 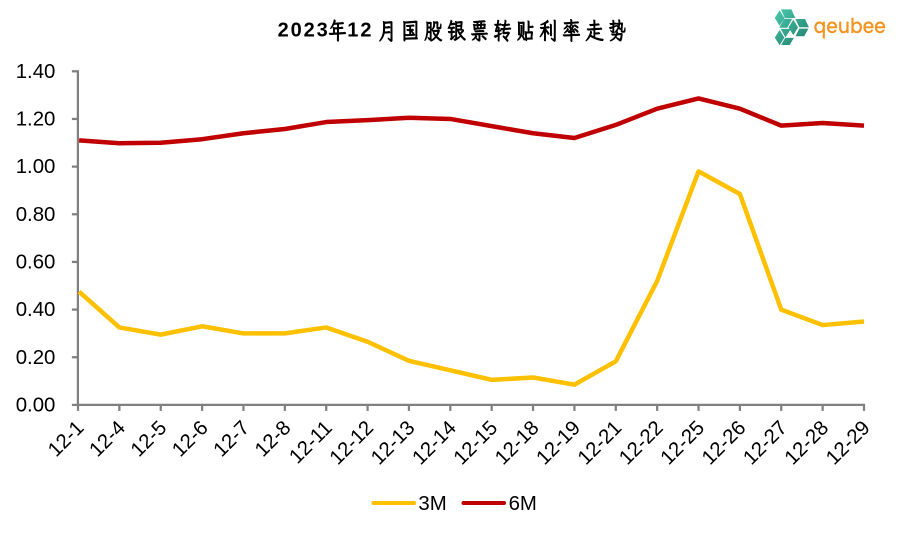 I want to click on svg-text: 0.80, so click(x=36, y=215).